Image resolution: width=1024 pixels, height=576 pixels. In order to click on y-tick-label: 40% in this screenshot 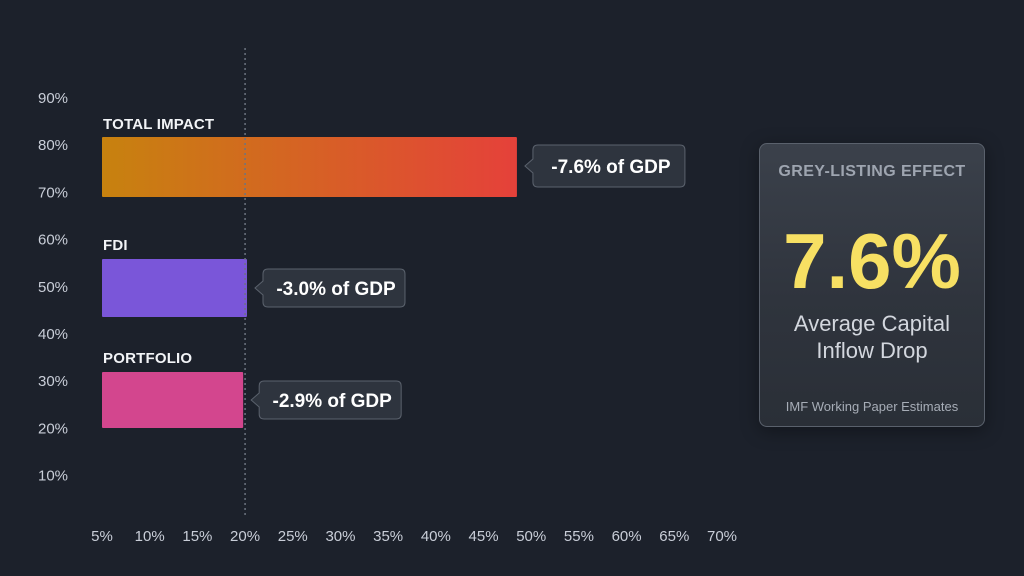, I will do `click(53, 334)`.